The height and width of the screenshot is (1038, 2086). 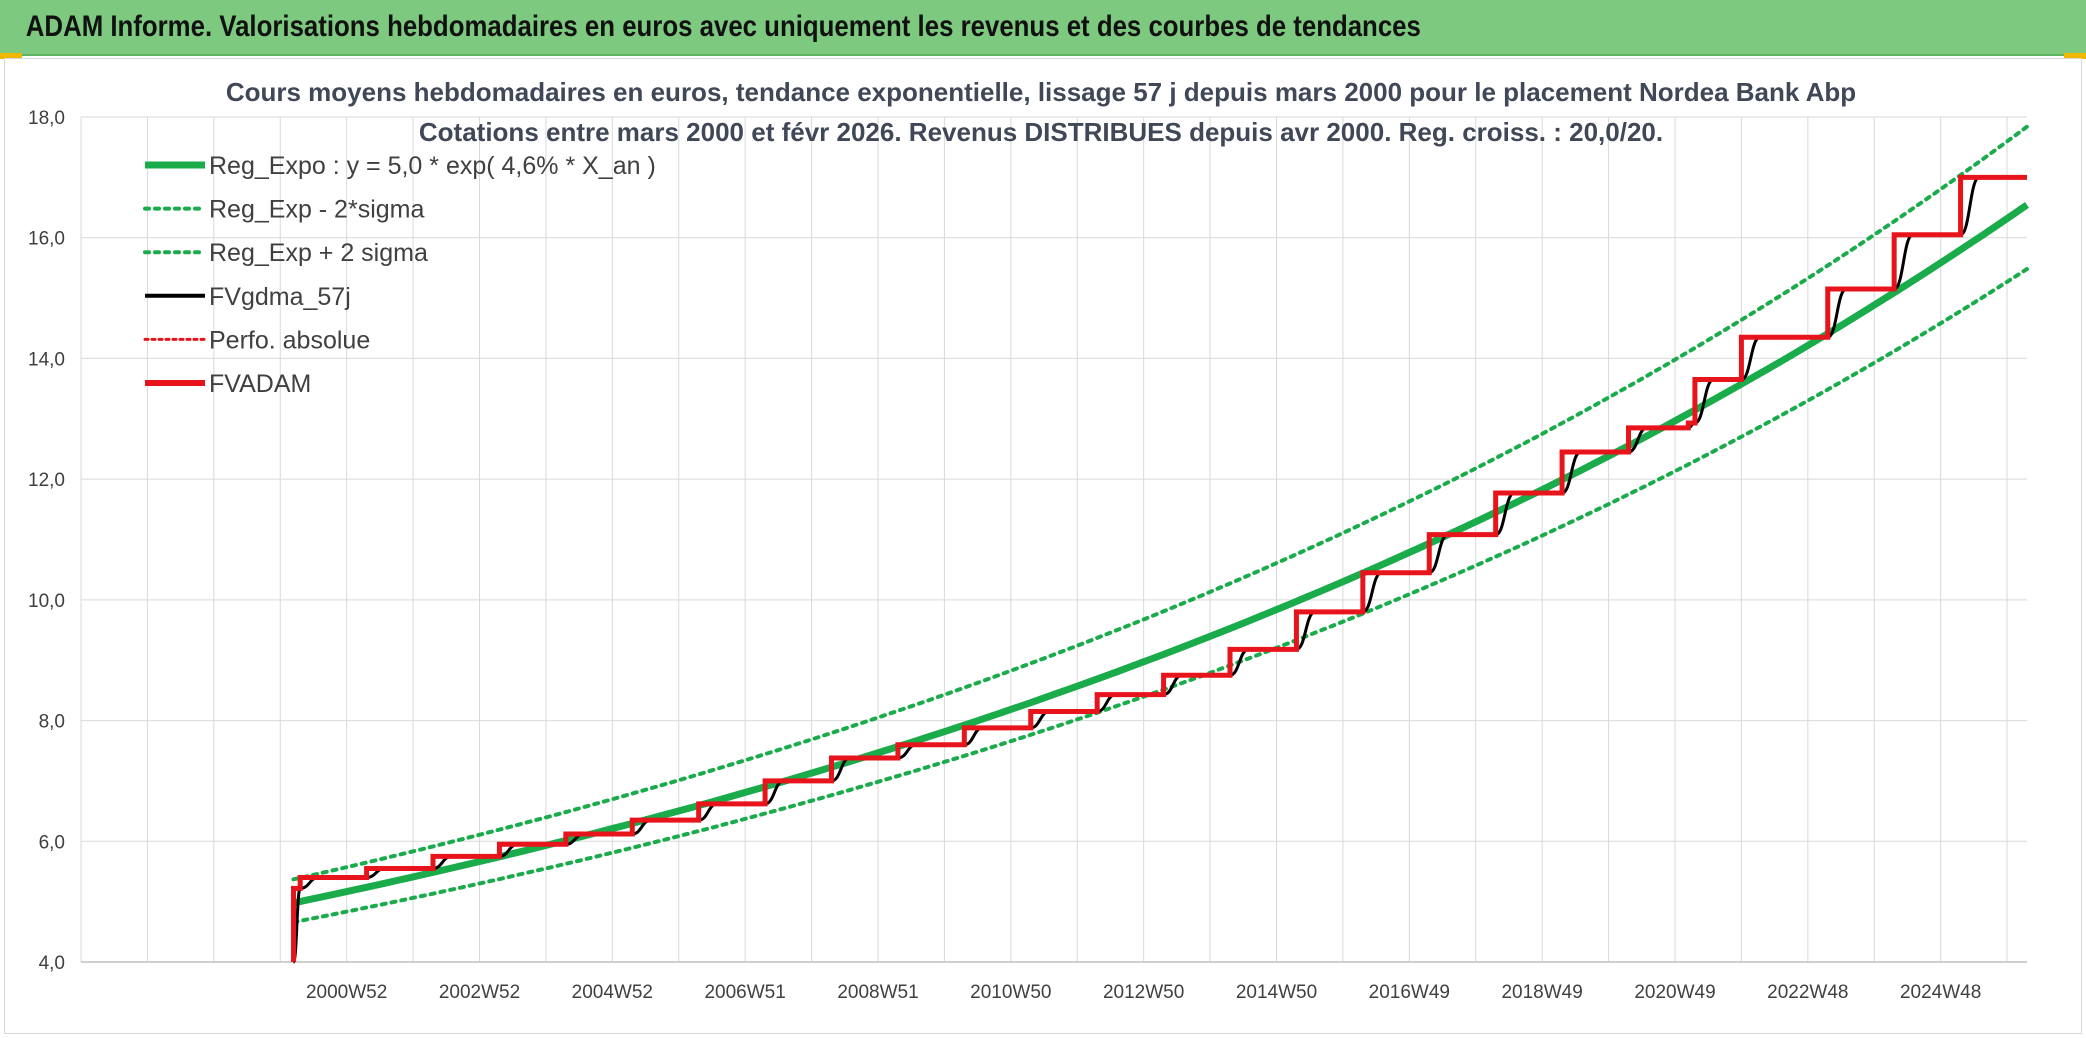 I want to click on legend-entry: Reg_Exp + 2 sigma, so click(x=318, y=253).